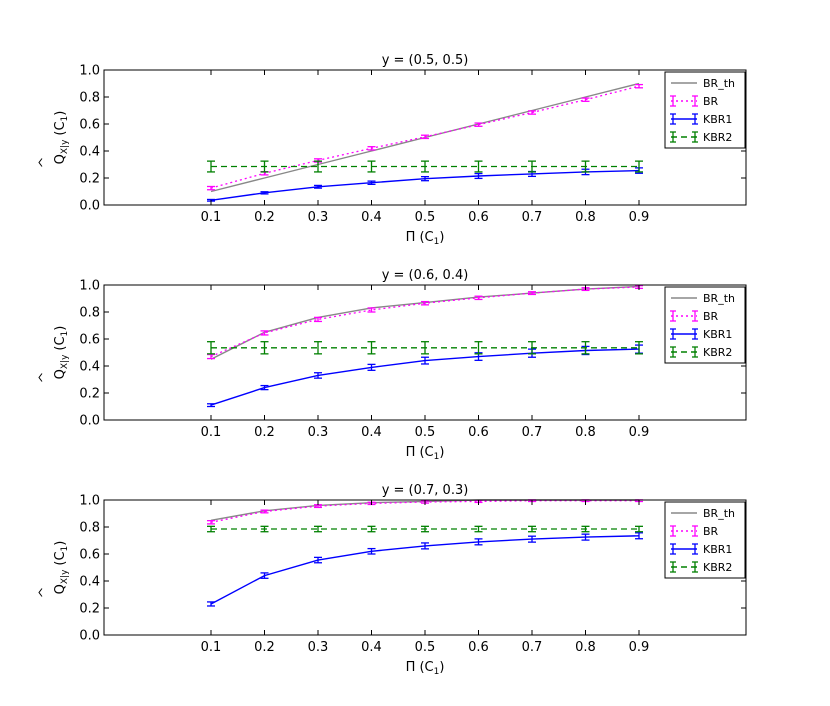  I want to click on legend-label: BR_th, so click(719, 298).